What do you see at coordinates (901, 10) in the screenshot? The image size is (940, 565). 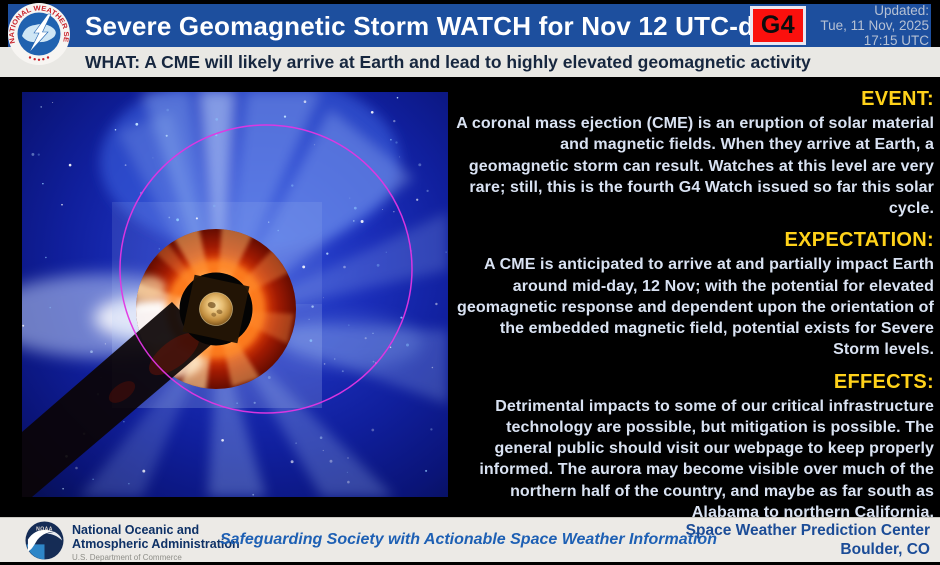 I see `updated-label: Updated:` at bounding box center [901, 10].